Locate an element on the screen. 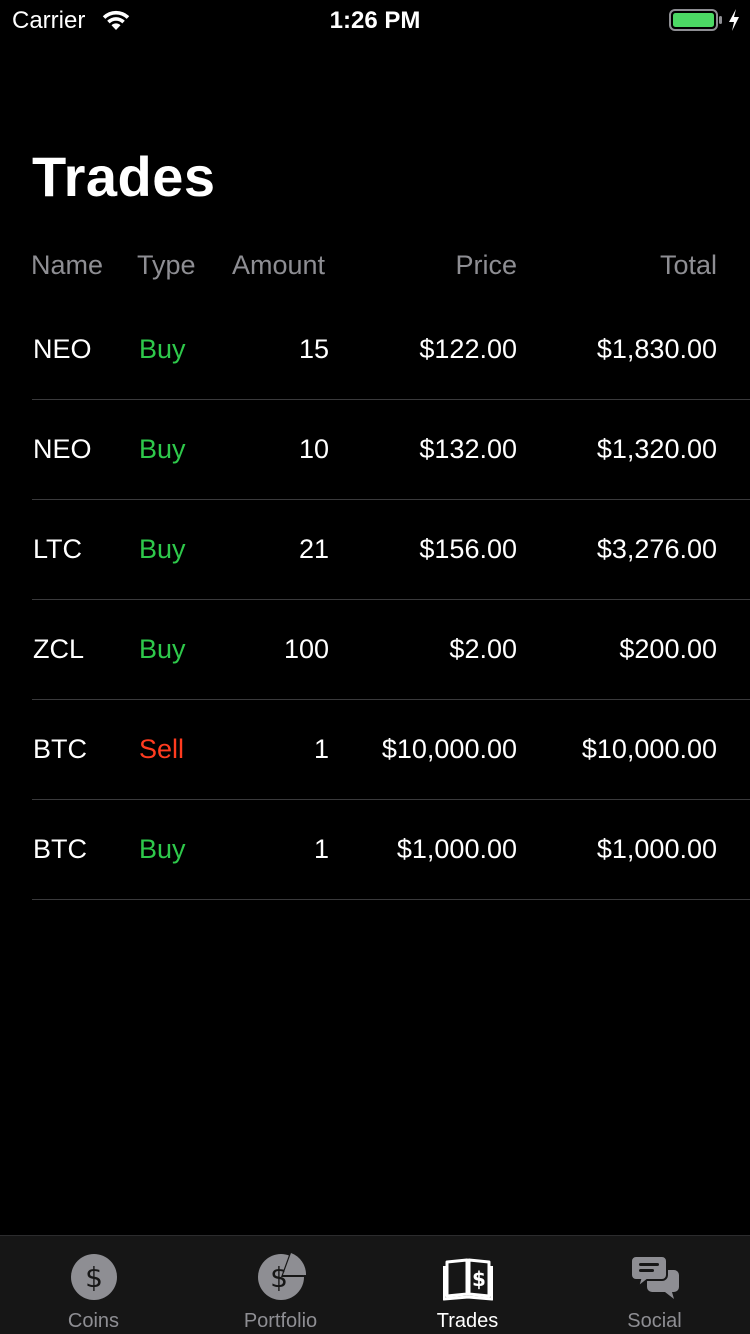 Image resolution: width=750 pixels, height=1334 pixels. clock: 1:26 PM is located at coordinates (375, 20).